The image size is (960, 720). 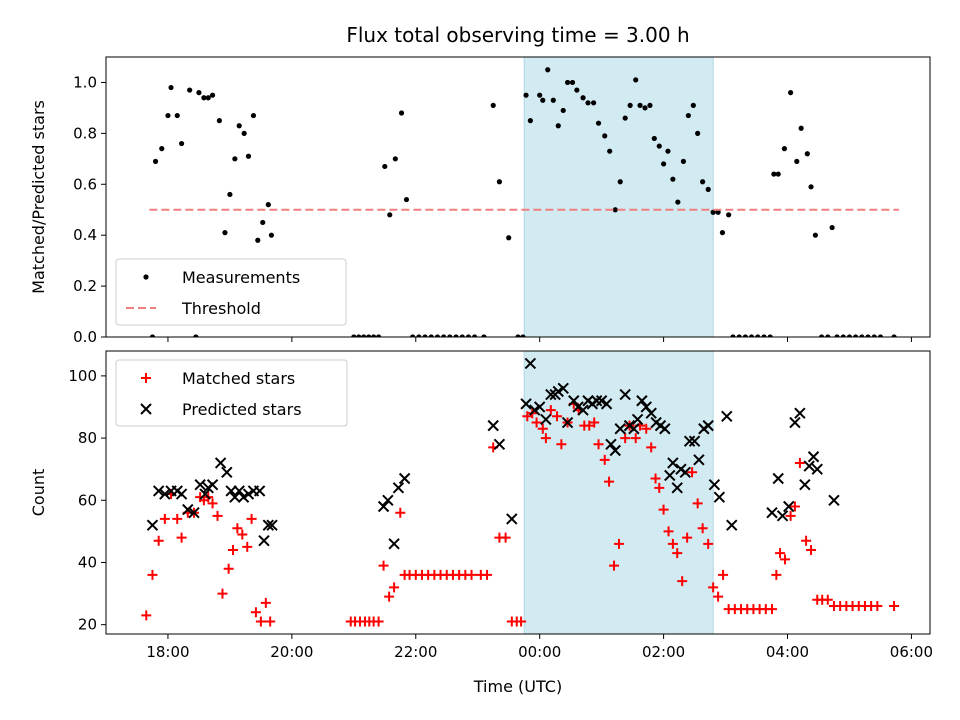 I want to click on legend-box, so click(x=231, y=393).